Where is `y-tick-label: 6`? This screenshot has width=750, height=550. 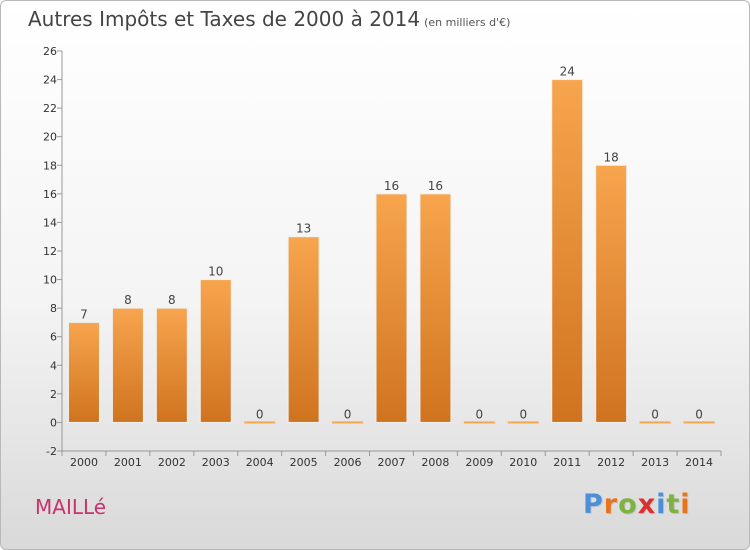 y-tick-label: 6 is located at coordinates (53, 337).